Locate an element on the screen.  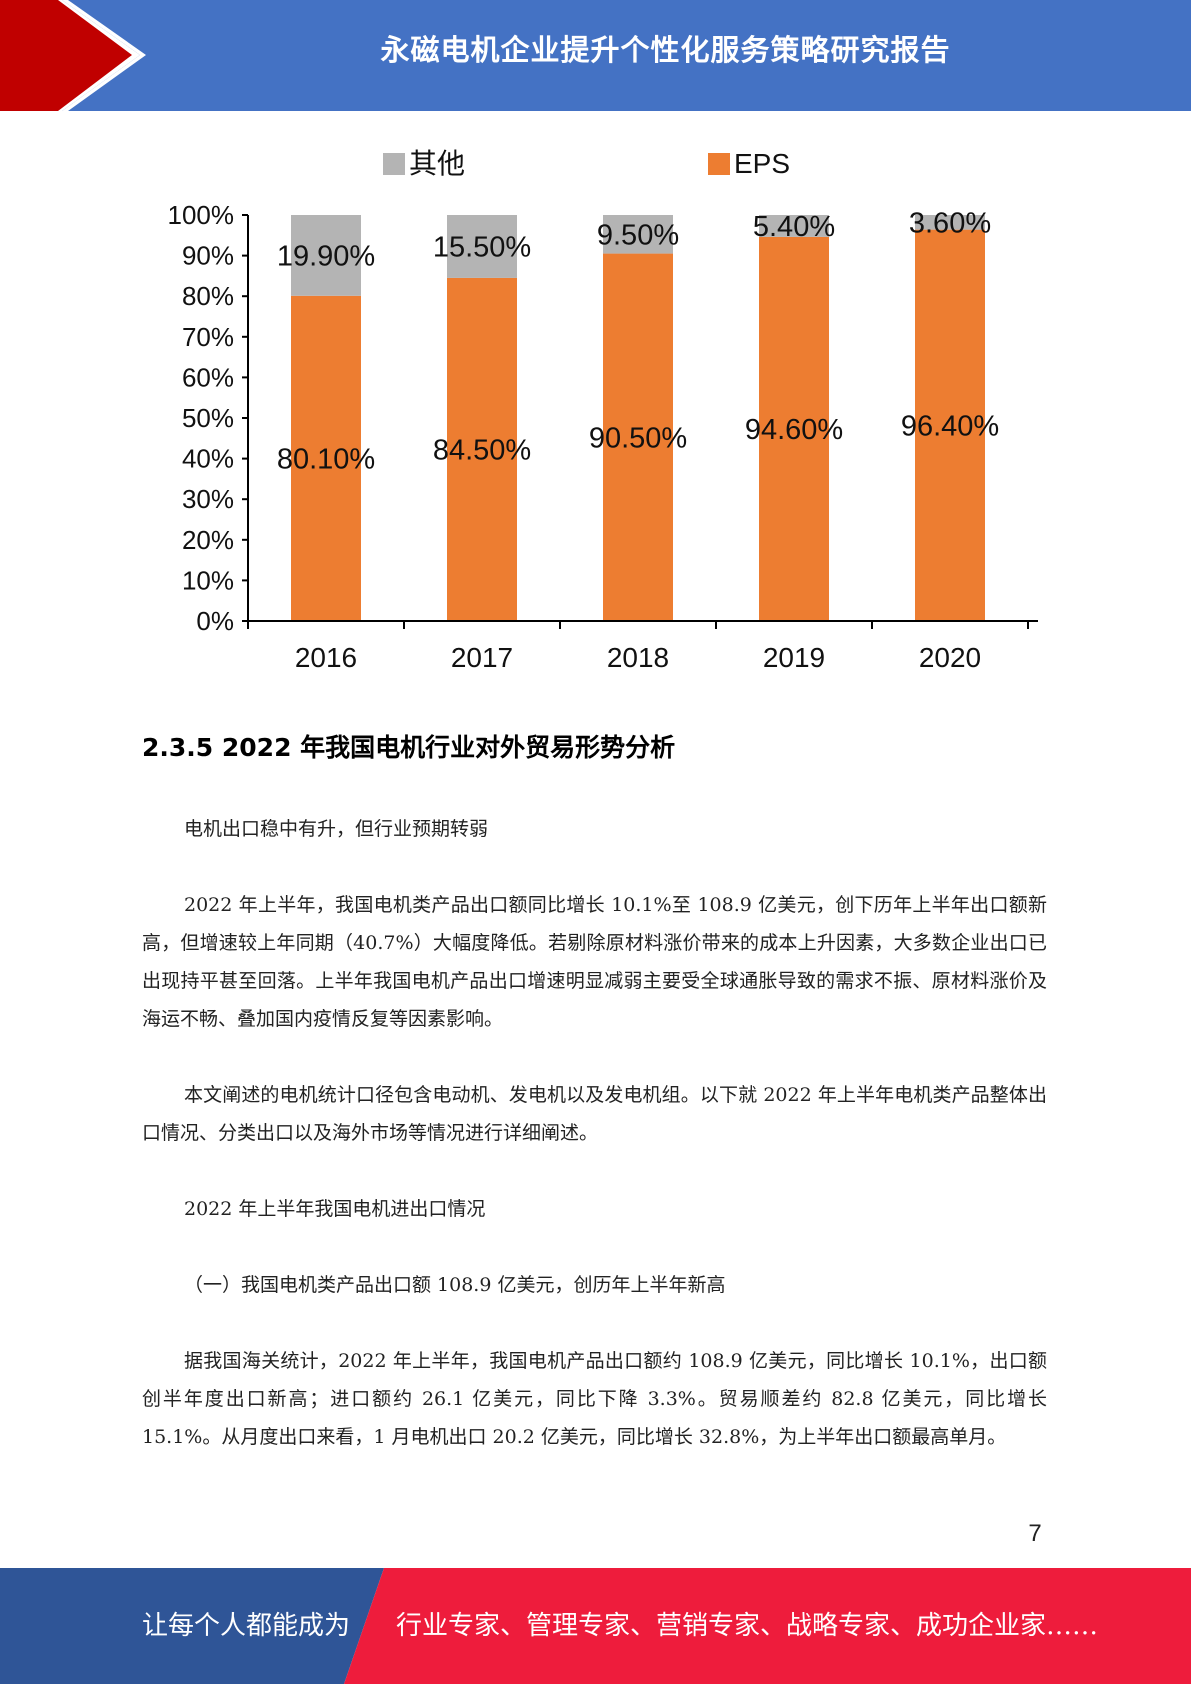
y-tick-label: 0% is located at coordinates (215, 621).